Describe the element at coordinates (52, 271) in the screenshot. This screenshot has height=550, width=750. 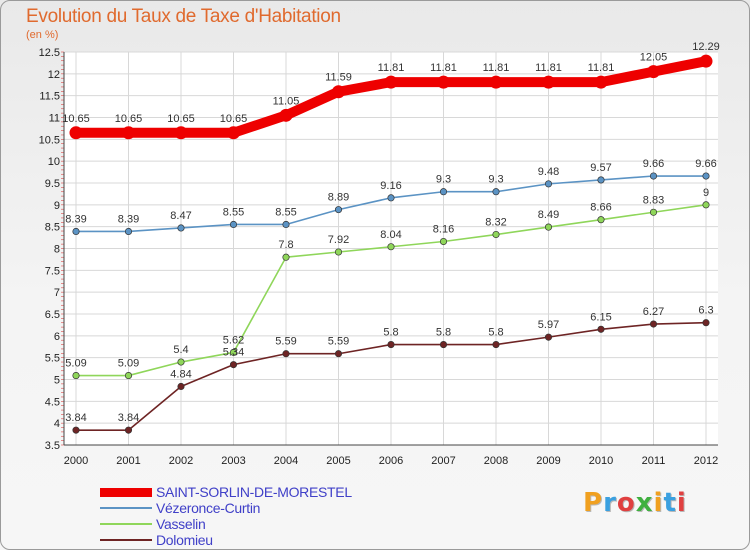
I see `y-tick-label: 7.5` at that location.